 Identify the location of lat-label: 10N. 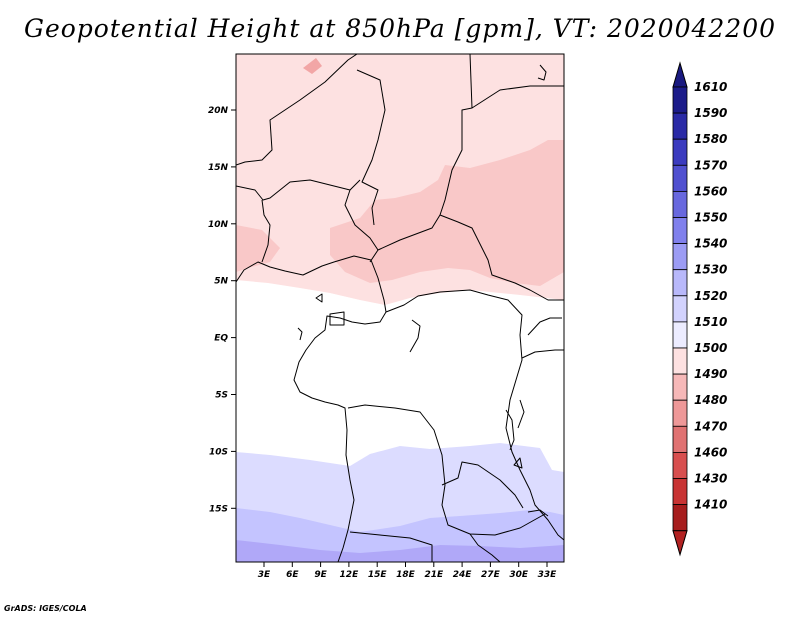
(218, 225).